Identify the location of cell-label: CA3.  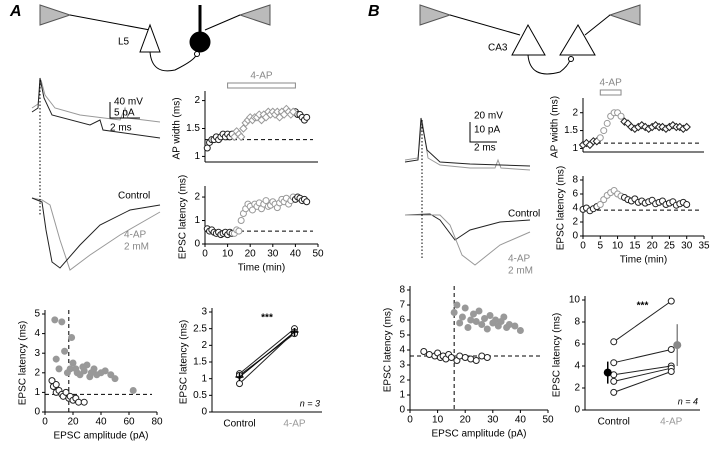
(498, 48).